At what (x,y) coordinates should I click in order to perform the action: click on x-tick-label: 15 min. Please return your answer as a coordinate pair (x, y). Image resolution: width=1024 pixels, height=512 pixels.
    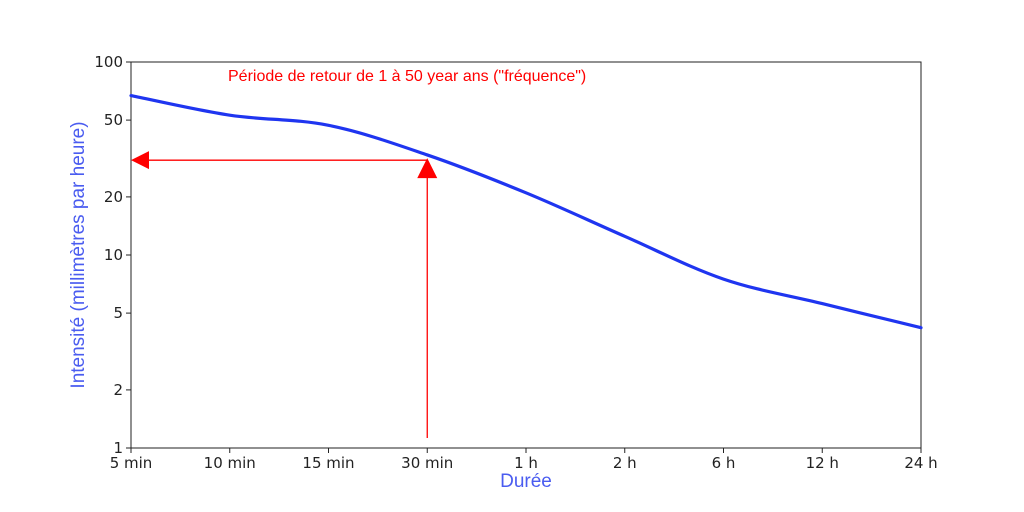
    Looking at the image, I should click on (328, 463).